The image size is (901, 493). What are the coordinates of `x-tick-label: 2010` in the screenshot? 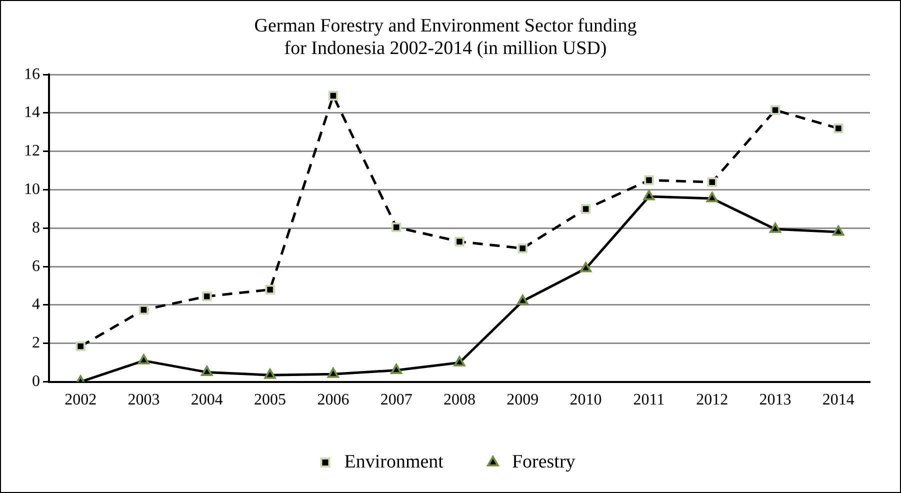 It's located at (586, 400).